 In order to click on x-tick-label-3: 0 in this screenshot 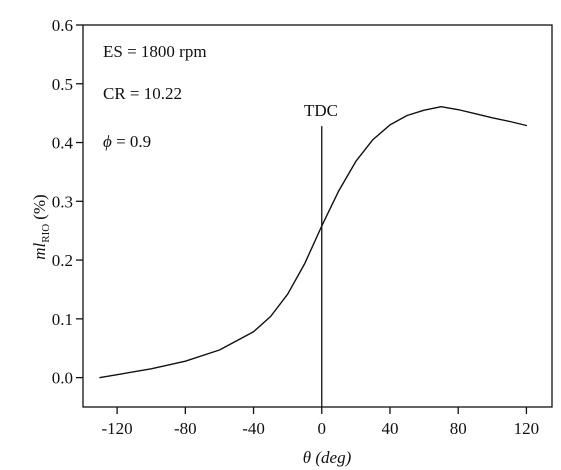, I will do `click(322, 428)`.